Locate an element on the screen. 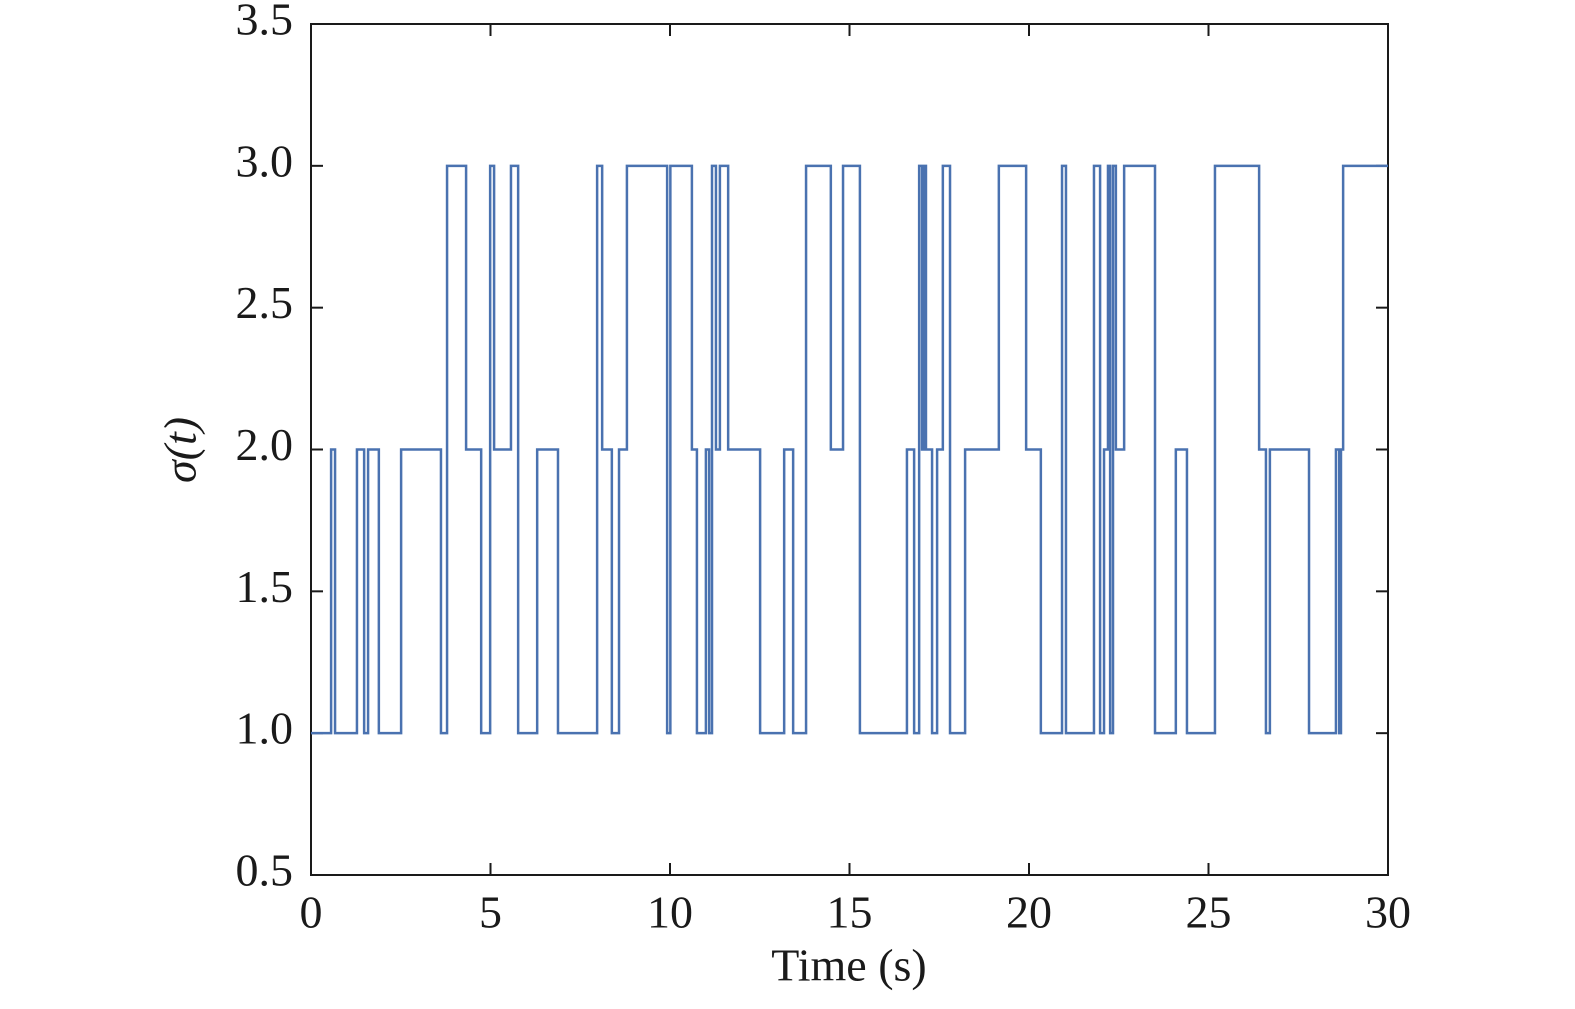 This screenshot has width=1575, height=1009. x-axis-label: Time (s) is located at coordinates (849, 965).